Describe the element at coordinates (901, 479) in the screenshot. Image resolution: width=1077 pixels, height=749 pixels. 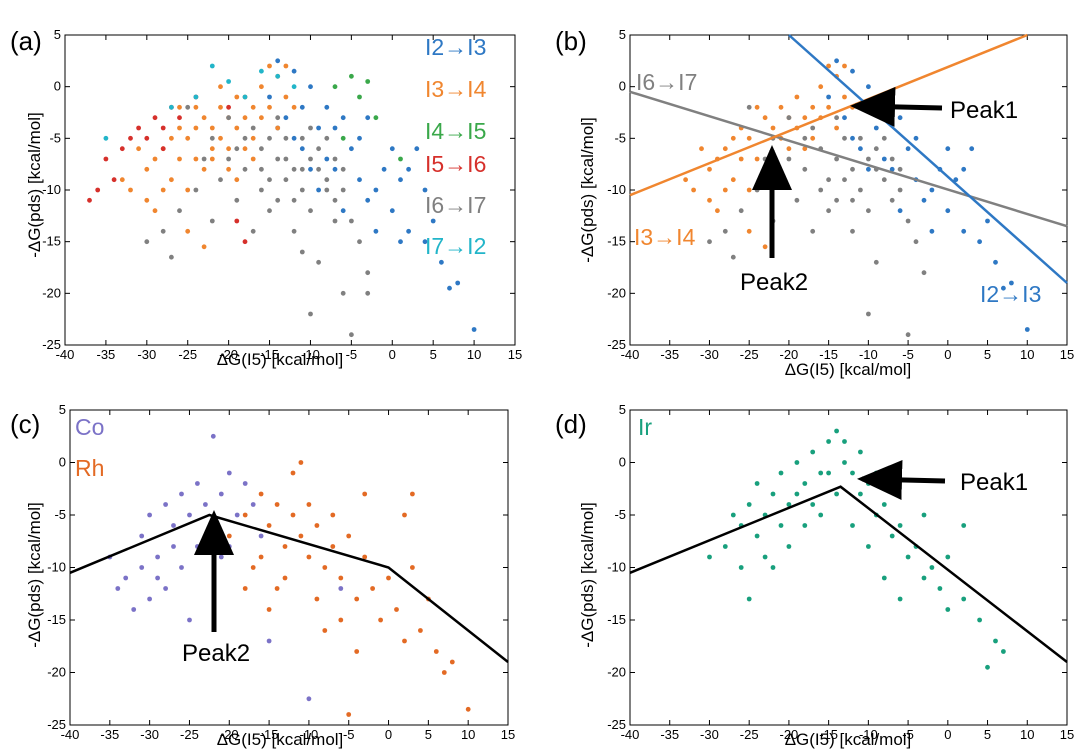
I see `arrow-peak1-d` at that location.